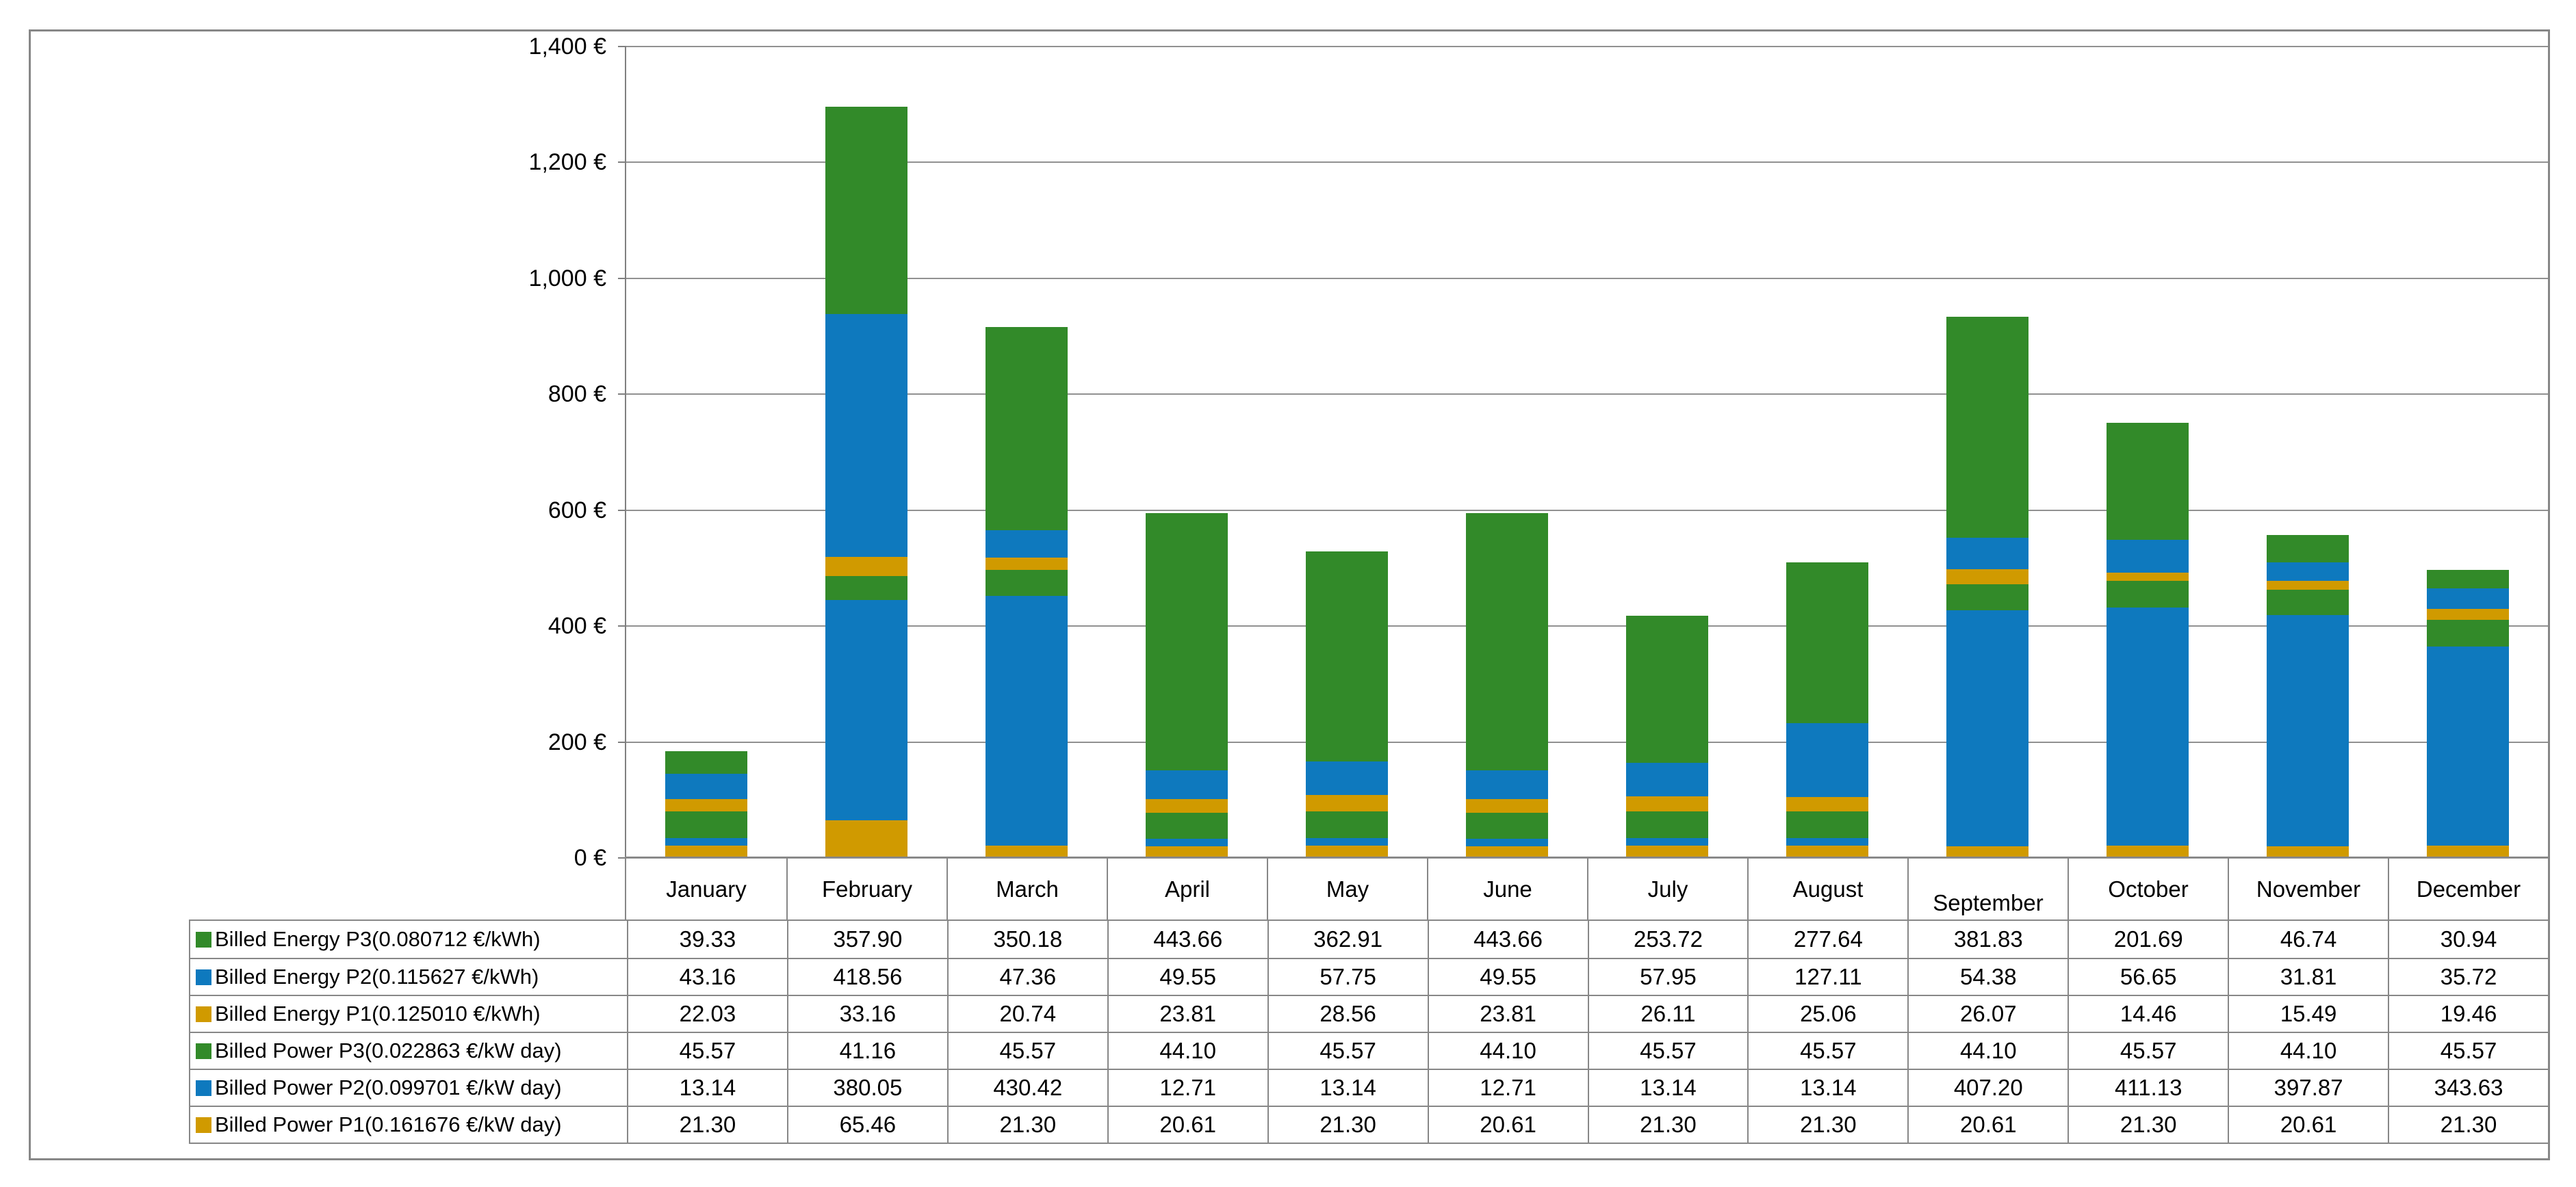 This screenshot has width=2576, height=1187. What do you see at coordinates (866, 939) in the screenshot?
I see `value-cell-billed-energy-p3-february: 357.90` at bounding box center [866, 939].